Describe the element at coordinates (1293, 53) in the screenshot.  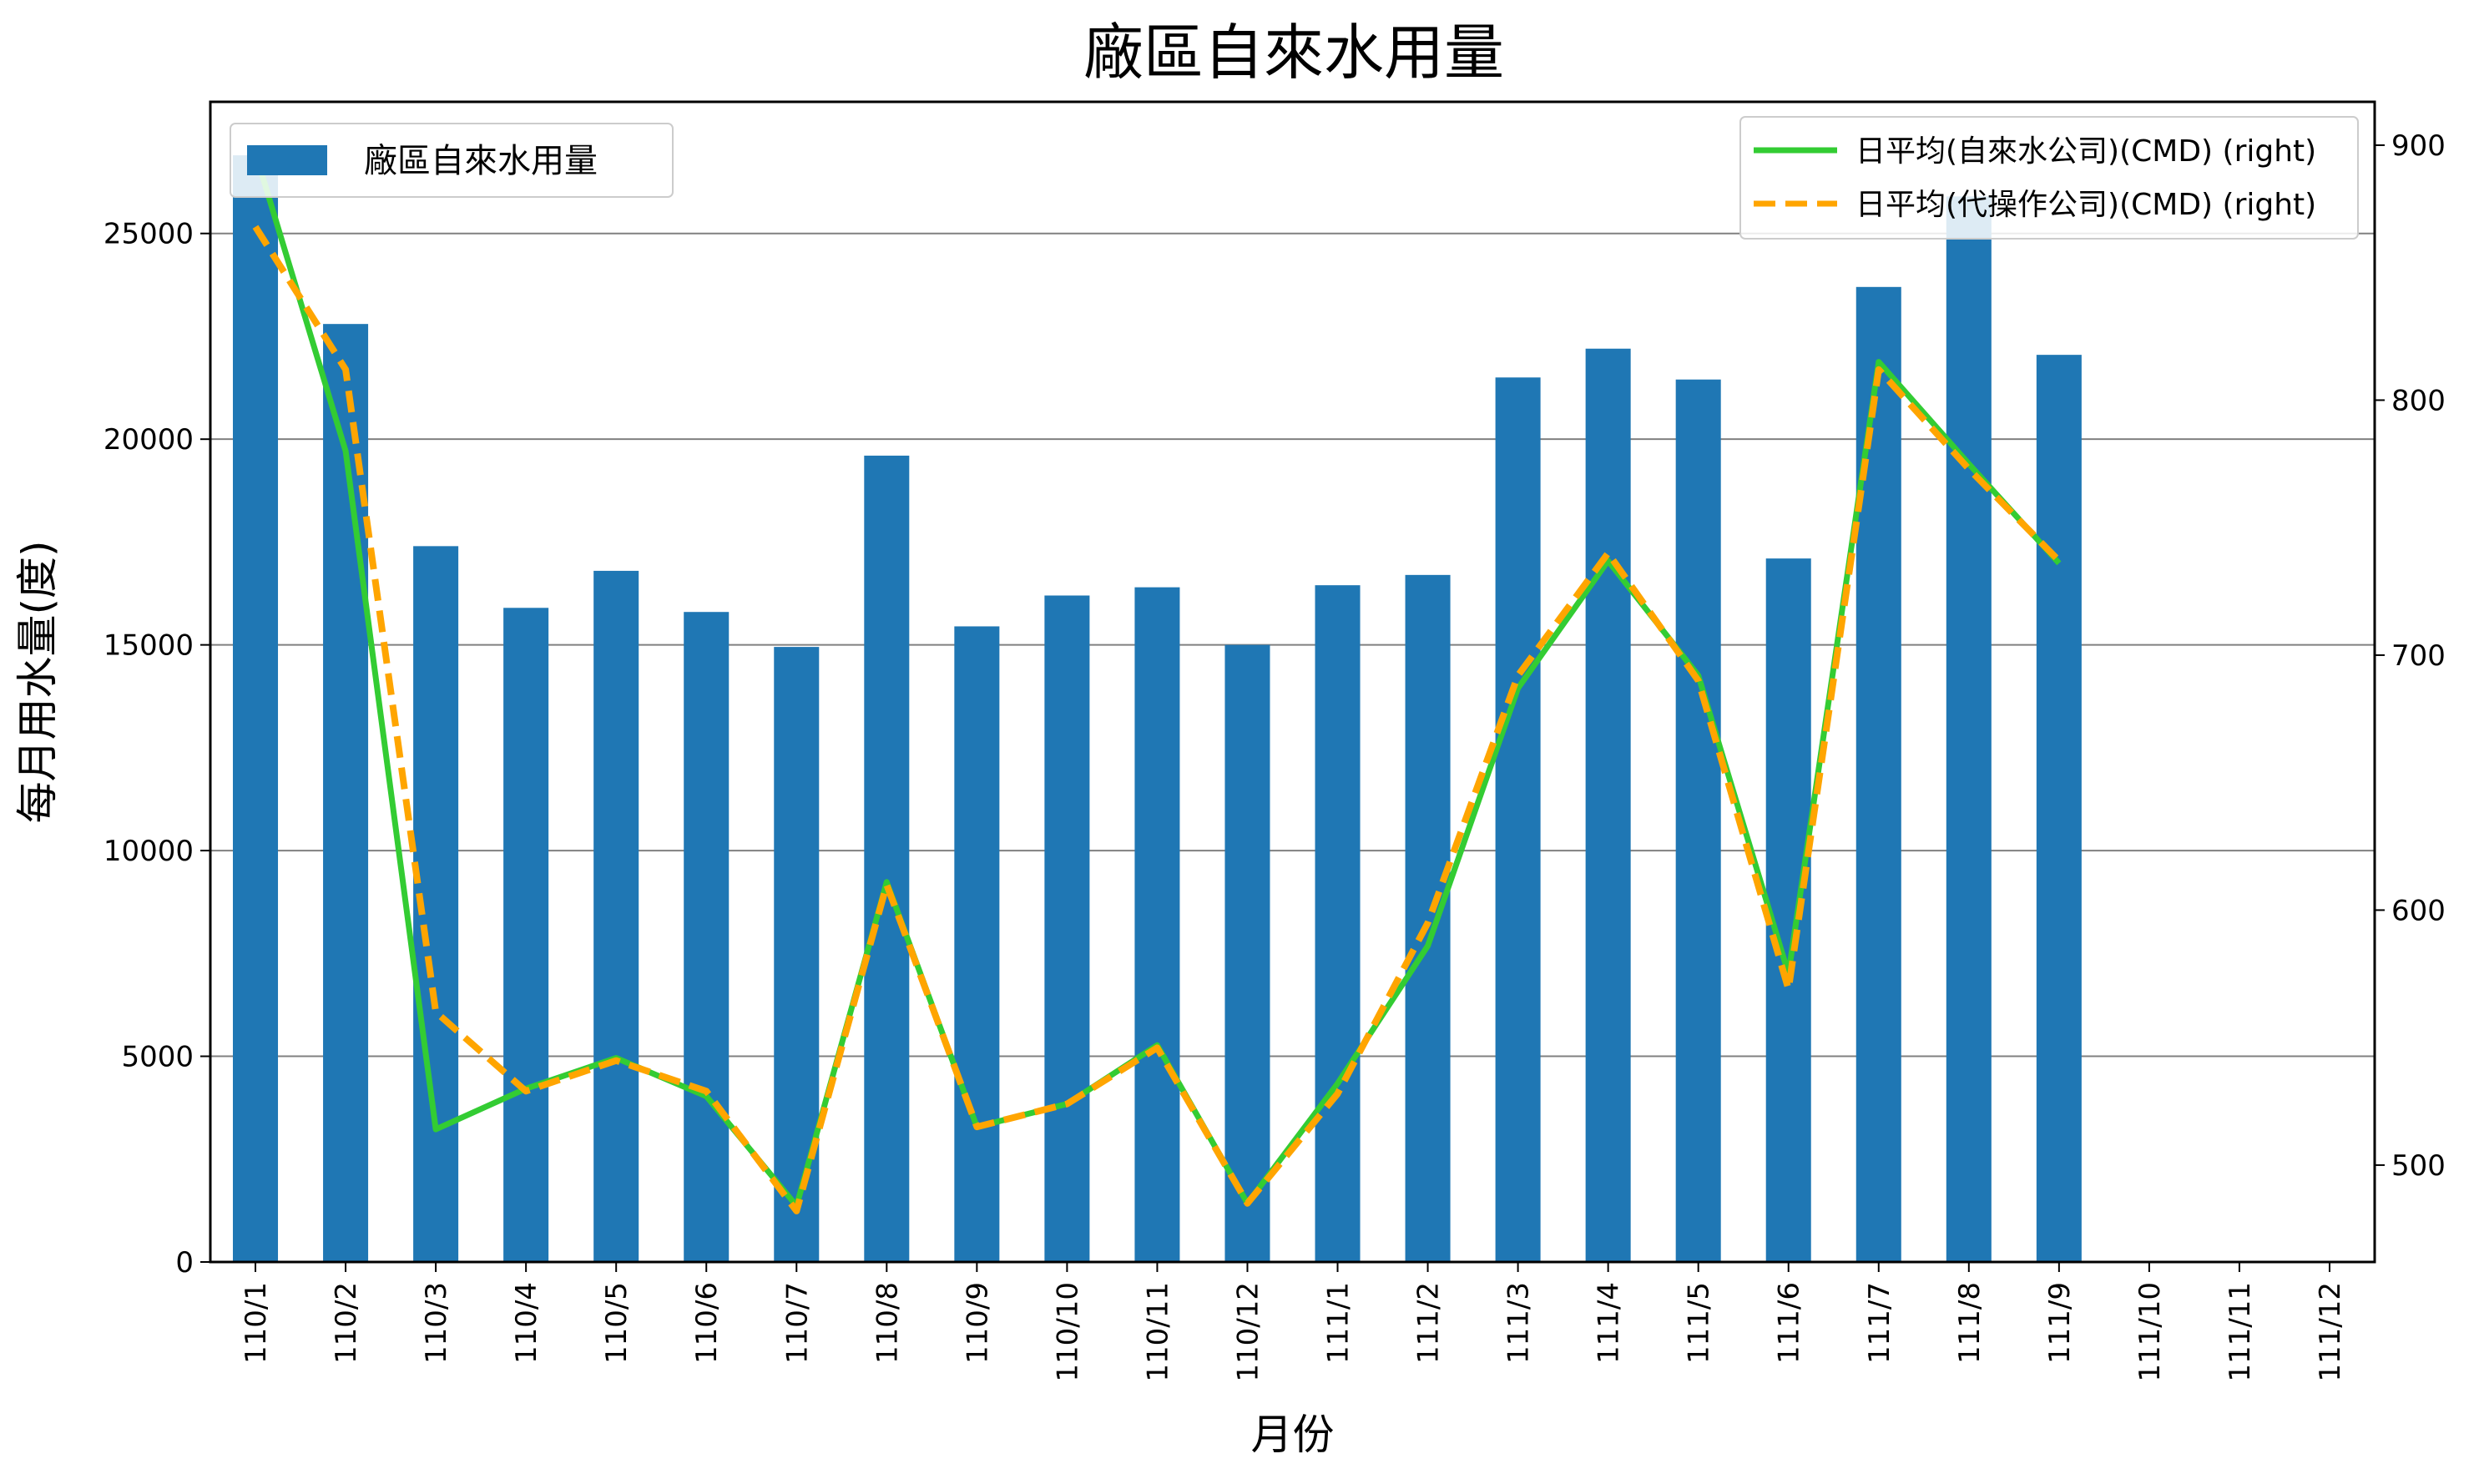
I see `chart-title: 廠區自來水用量` at that location.